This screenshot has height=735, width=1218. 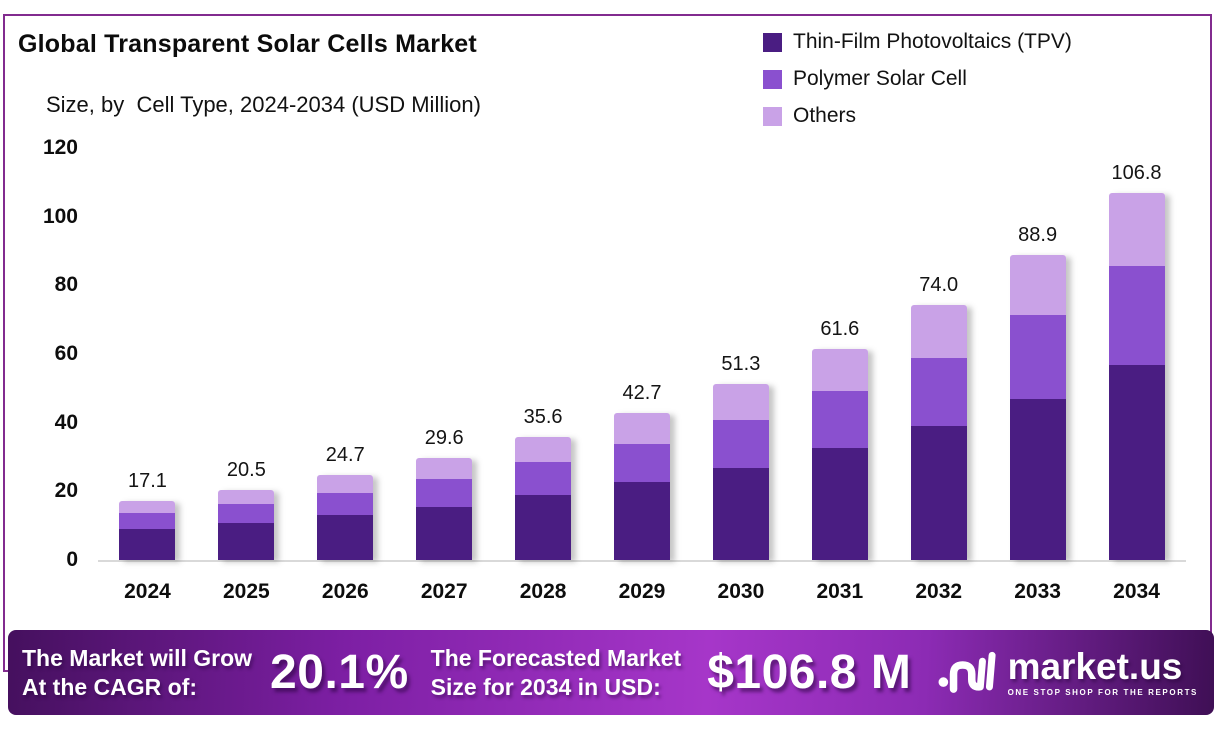 What do you see at coordinates (246, 354) in the screenshot?
I see `bar-group-2025: 20.5` at bounding box center [246, 354].